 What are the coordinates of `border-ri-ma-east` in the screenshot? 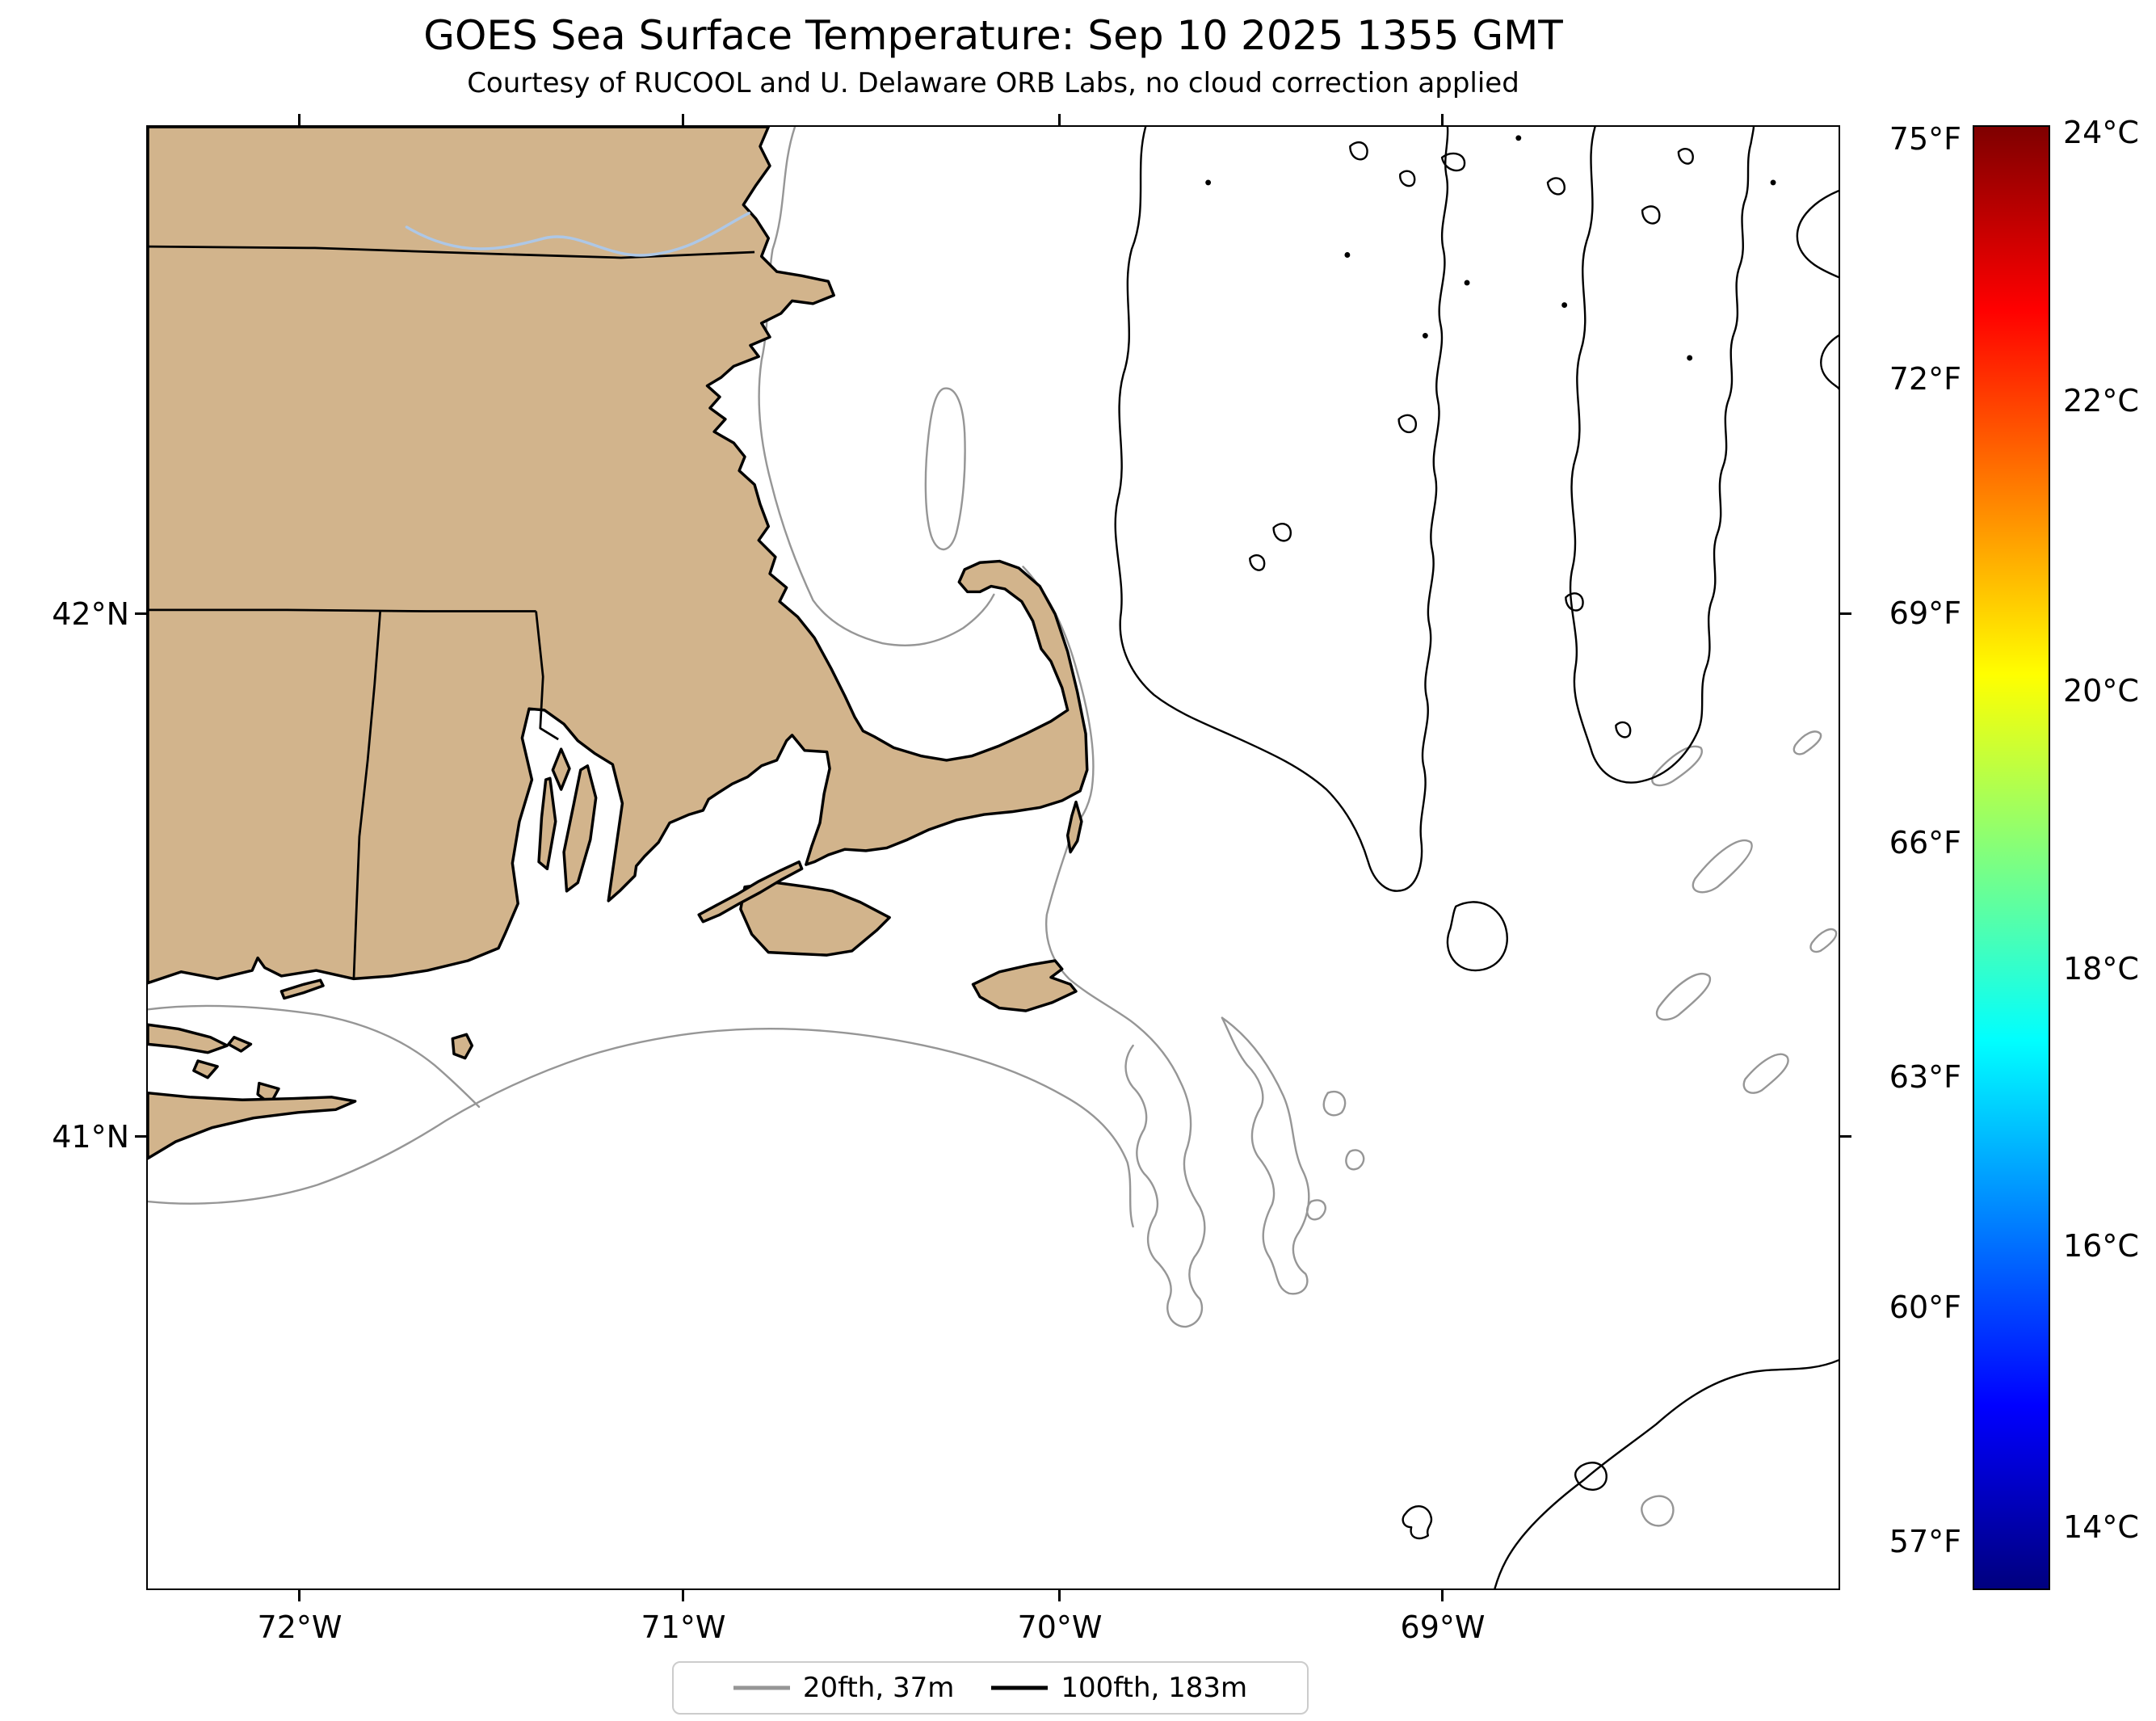 It's located at (547, 676).